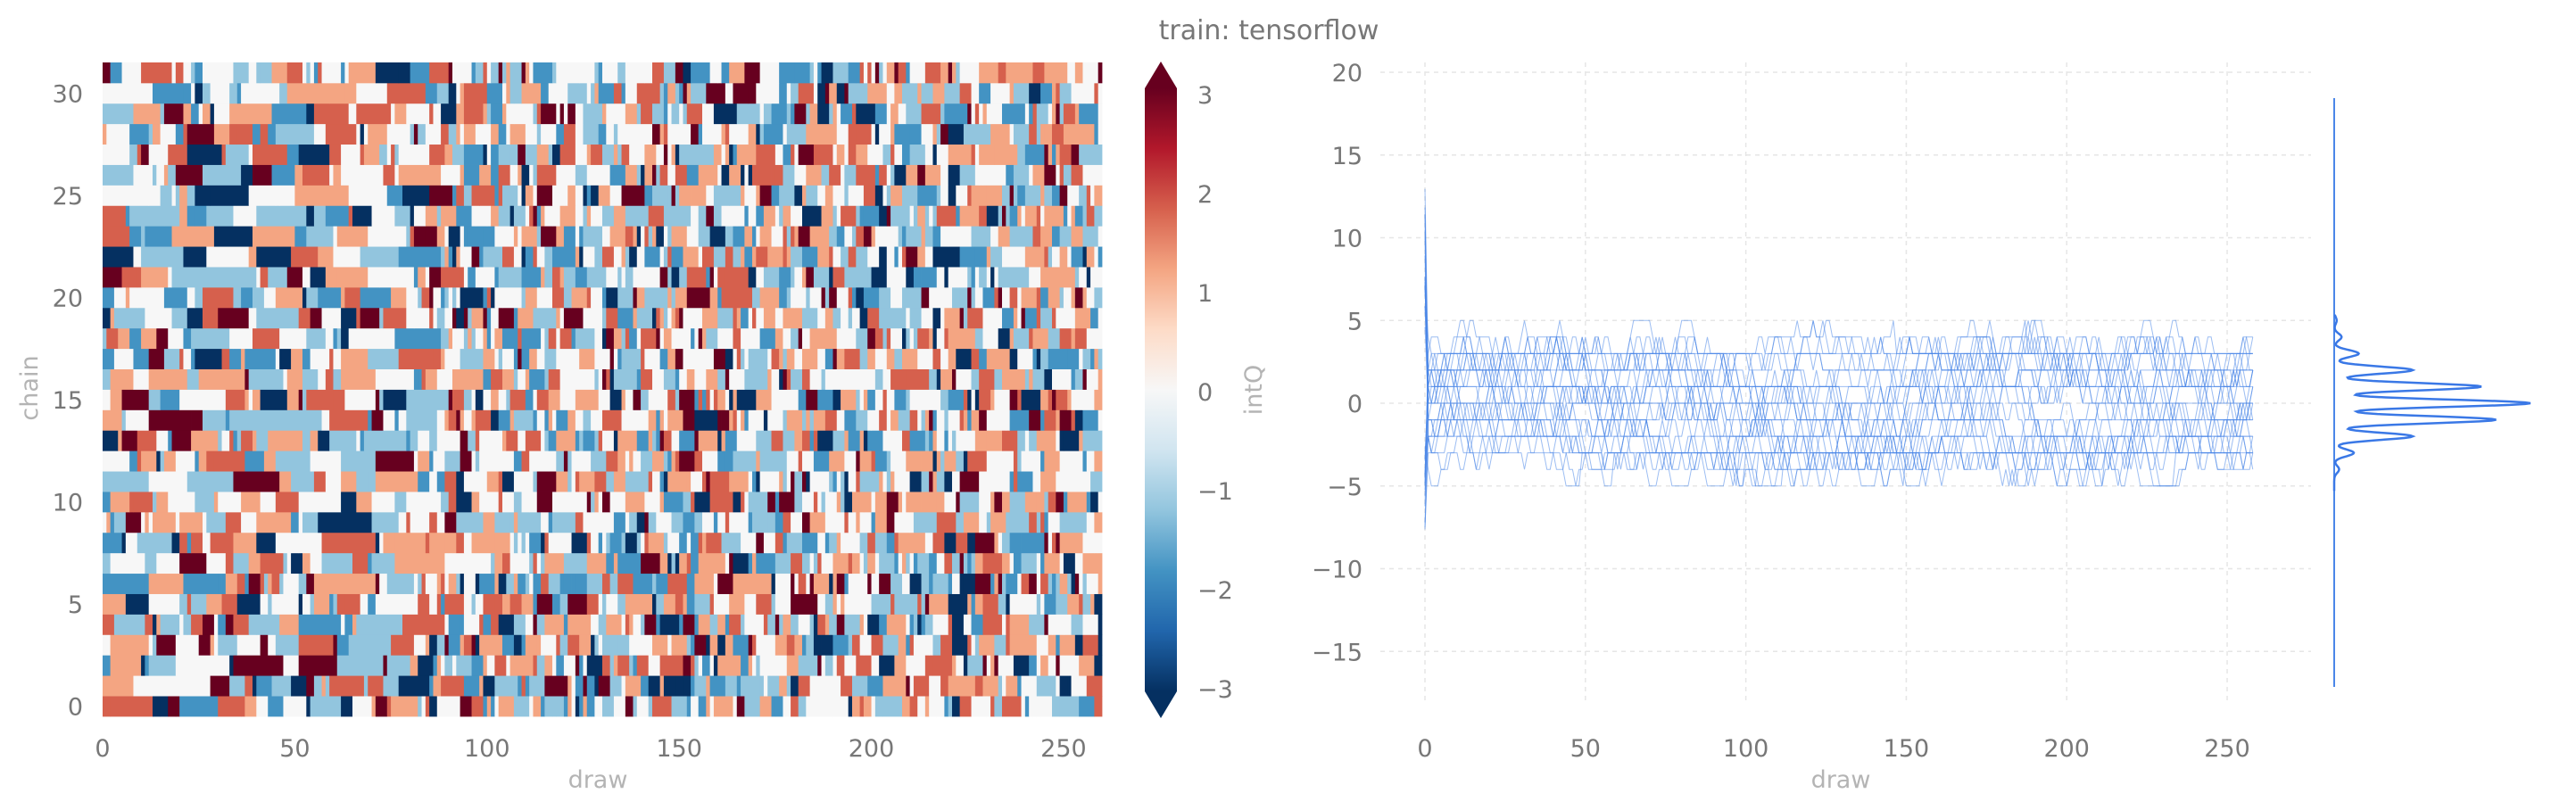  What do you see at coordinates (1838, 424) in the screenshot?
I see `trace-series` at bounding box center [1838, 424].